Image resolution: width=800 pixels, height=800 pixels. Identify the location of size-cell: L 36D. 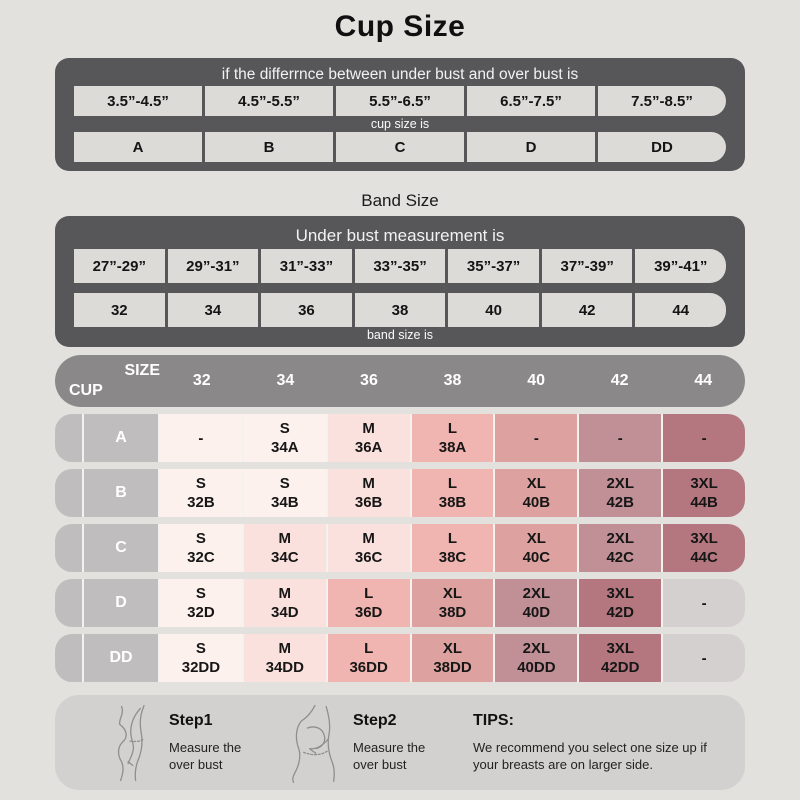
(367, 603).